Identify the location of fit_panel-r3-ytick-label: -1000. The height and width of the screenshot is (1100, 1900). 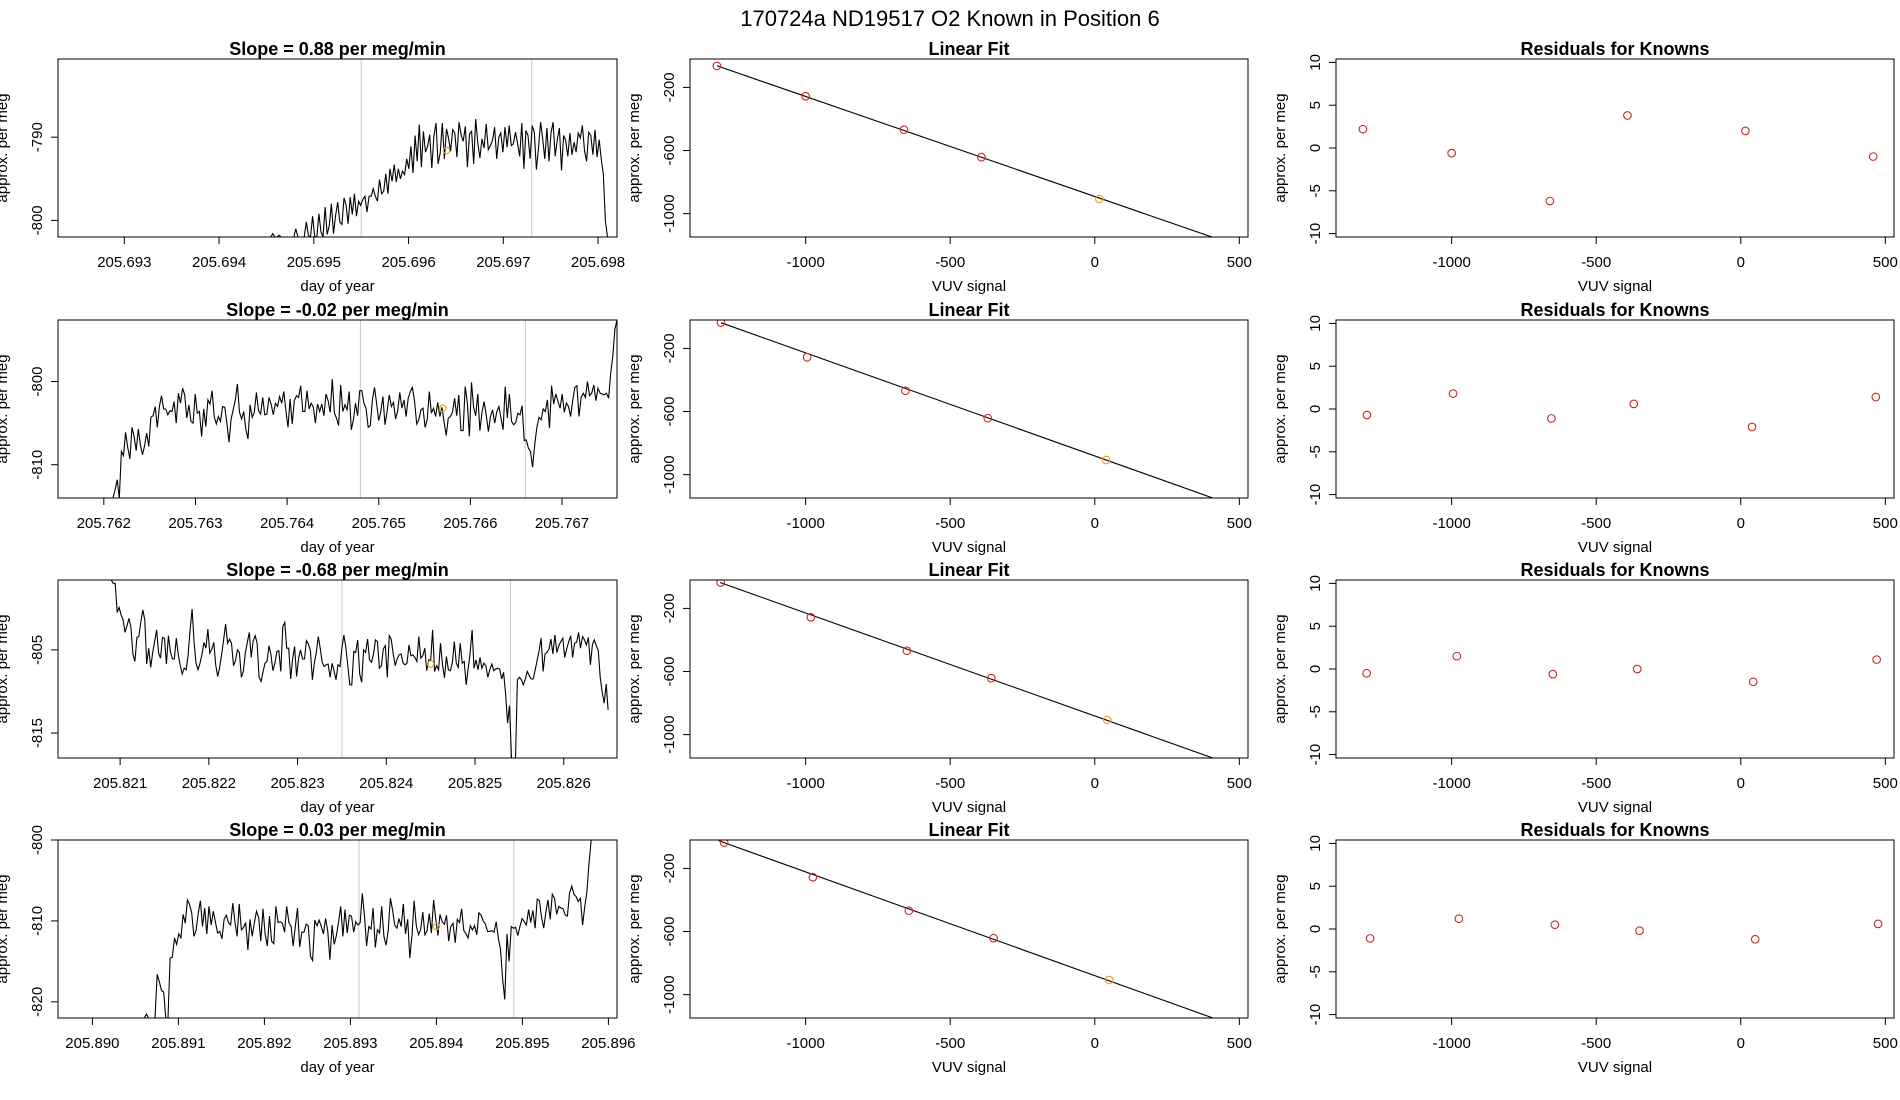
(669, 734).